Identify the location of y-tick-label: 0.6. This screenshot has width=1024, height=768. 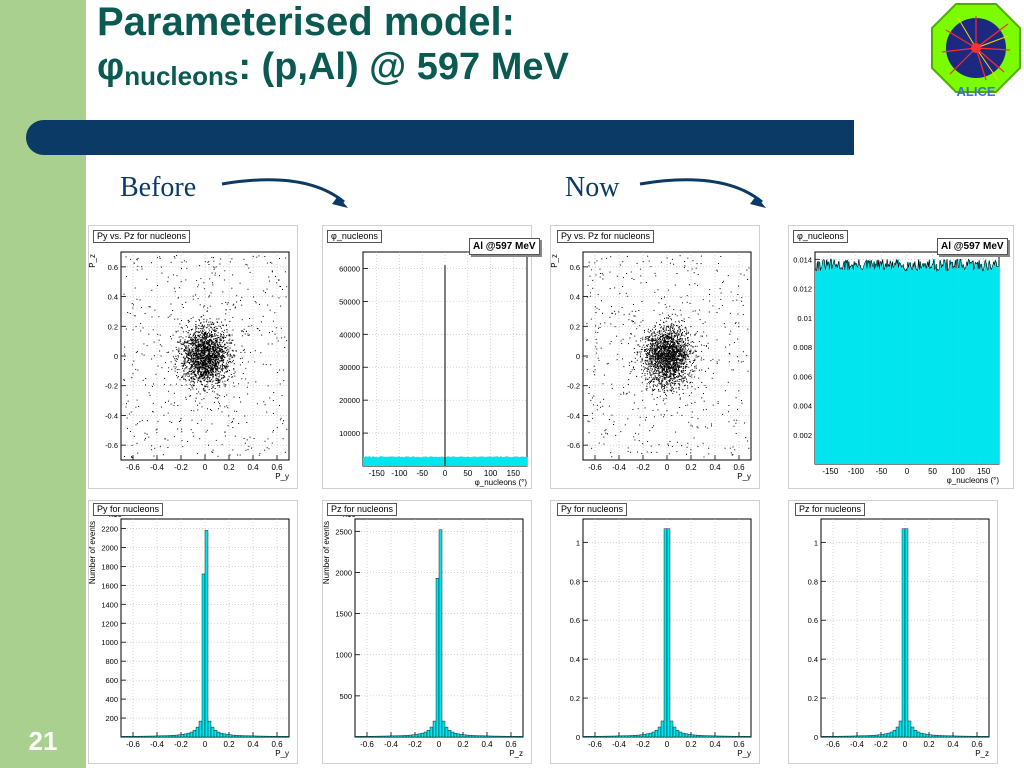
(113, 267).